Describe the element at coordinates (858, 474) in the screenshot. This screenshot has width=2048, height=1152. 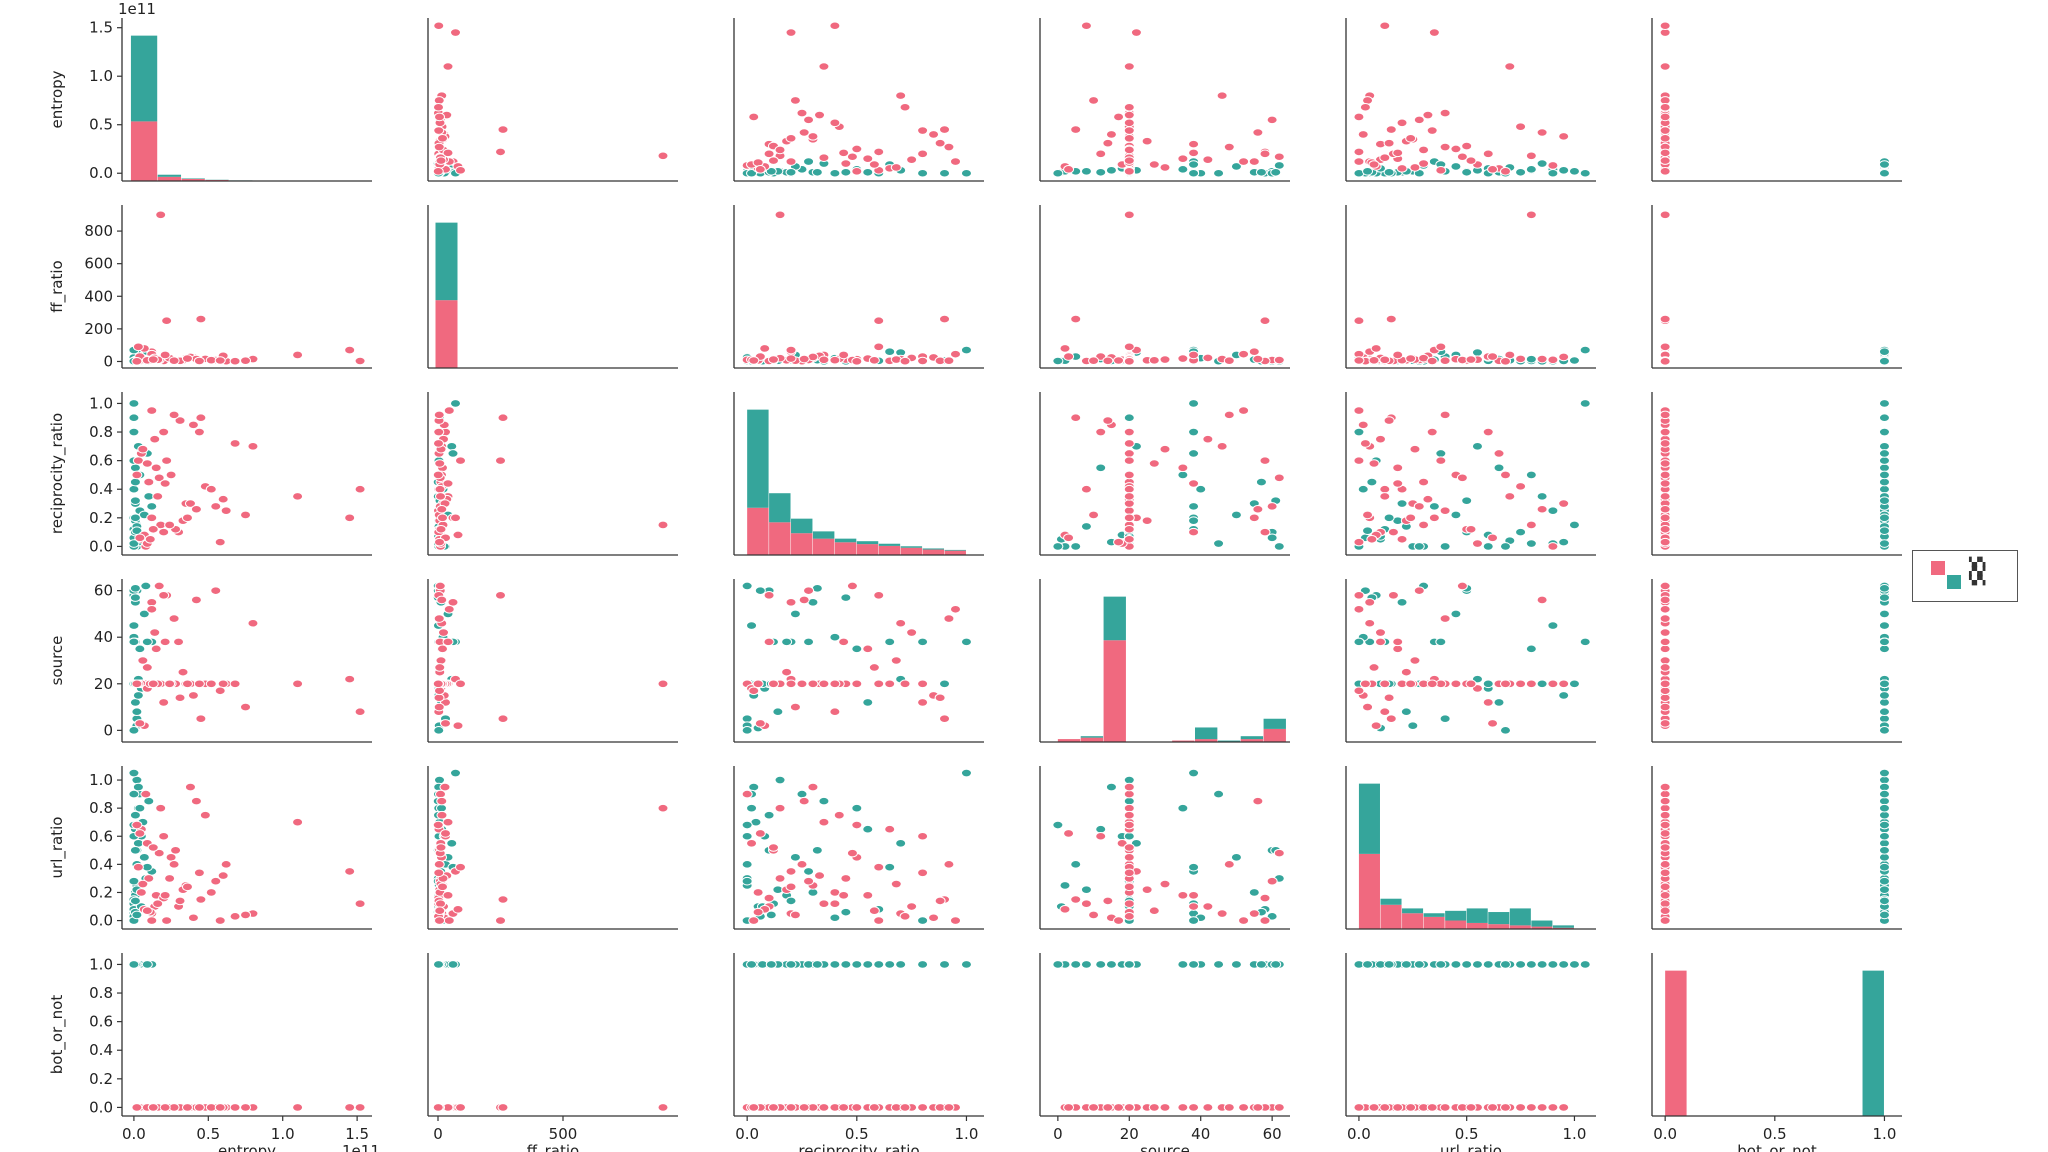
I see `panel-reciprocity_ratio-vs-reciprocity_ratio` at that location.